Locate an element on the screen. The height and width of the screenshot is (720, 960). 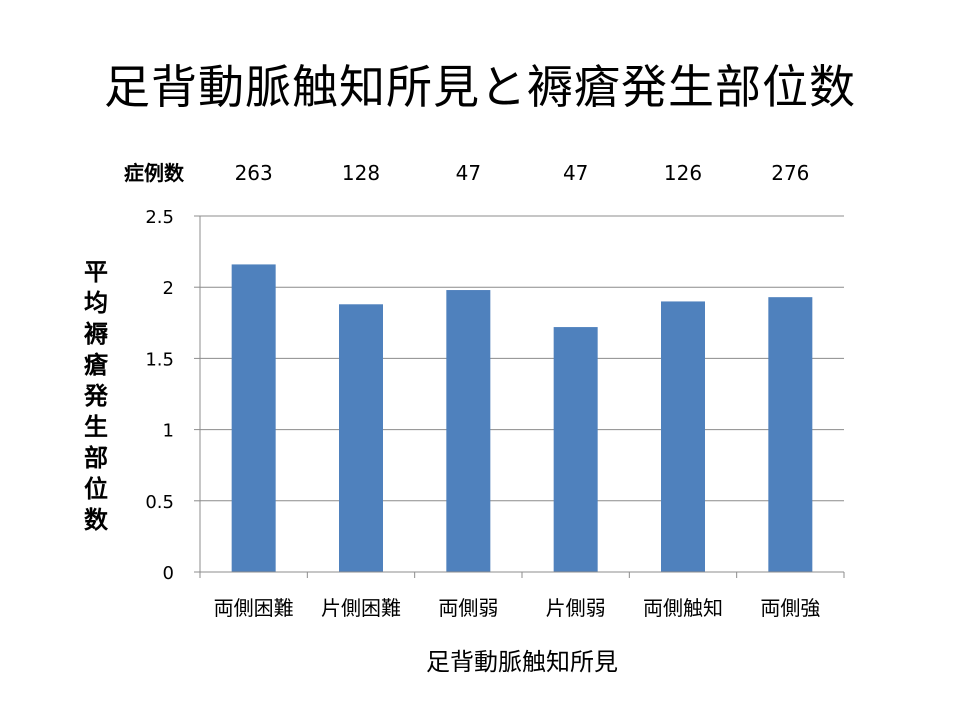
x-tick-label: 片側弱 is located at coordinates (576, 608).